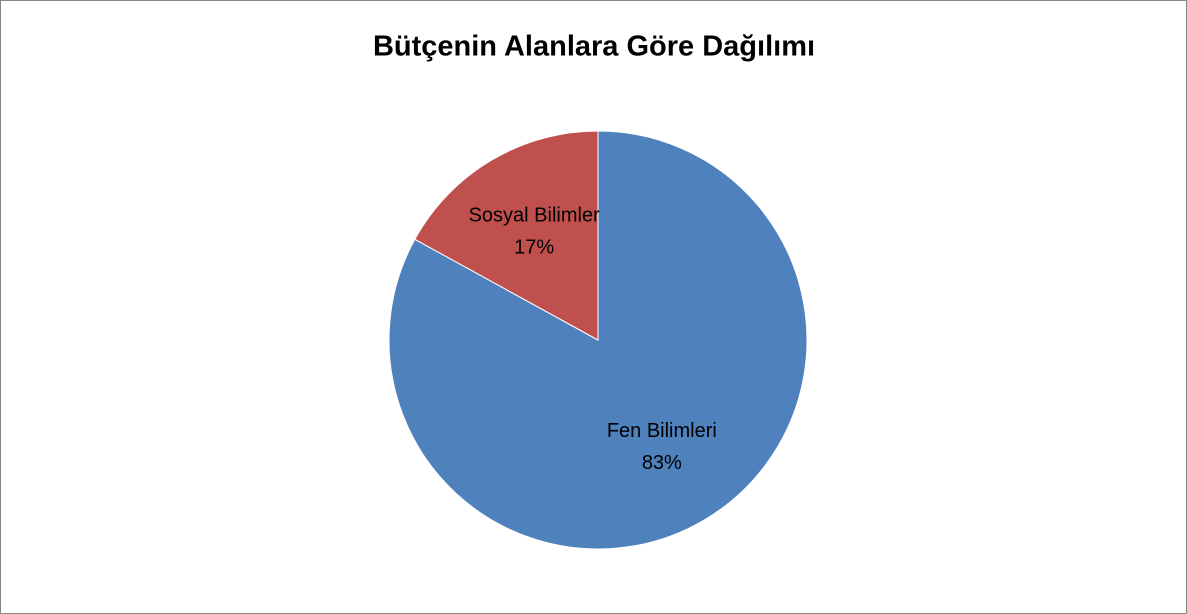  What do you see at coordinates (534, 247) in the screenshot?
I see `slice-value-label: 17%` at bounding box center [534, 247].